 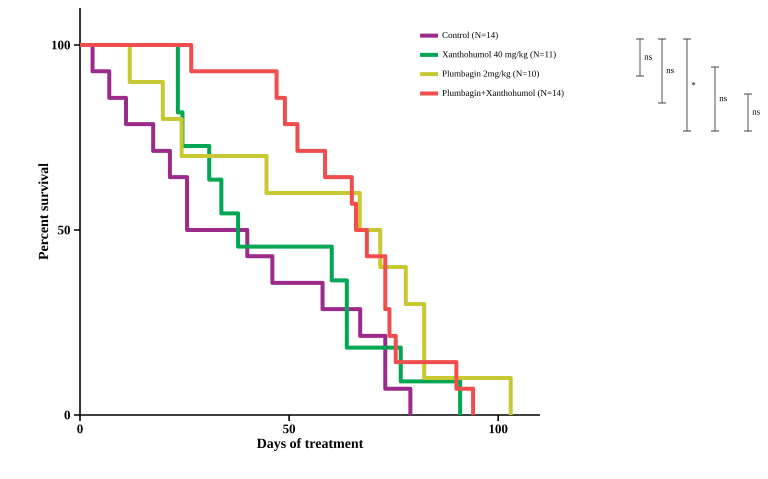 What do you see at coordinates (64, 230) in the screenshot?
I see `y-tick-label: 50` at bounding box center [64, 230].